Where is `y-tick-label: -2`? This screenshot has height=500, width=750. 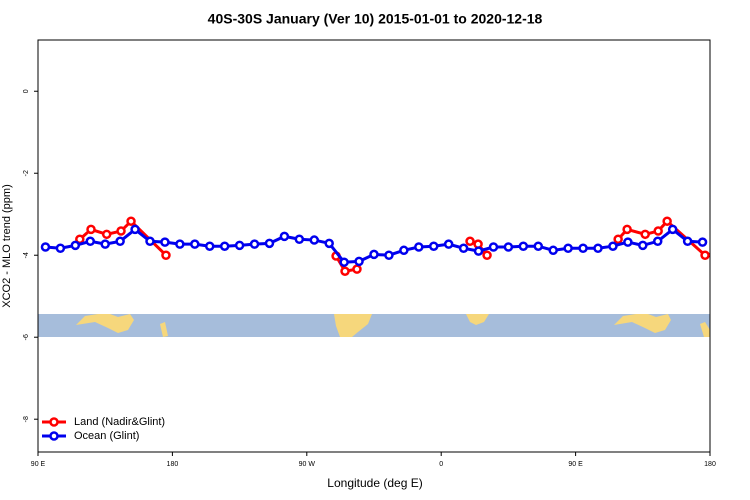
y-tick-label: -2 is located at coordinates (26, 173).